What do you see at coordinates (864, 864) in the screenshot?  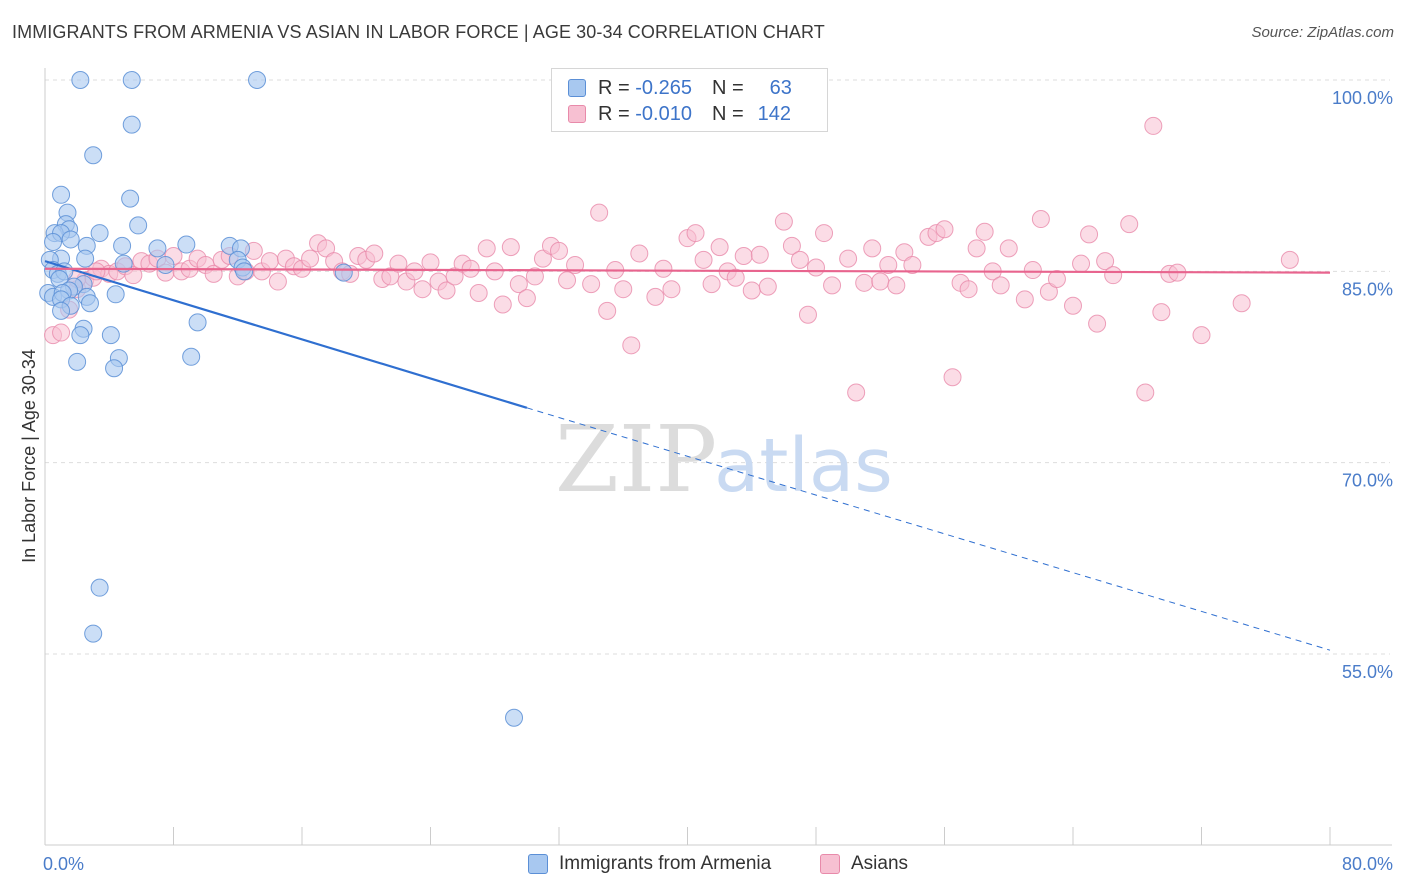 I see `bottom-legend-asians: Asians` at bounding box center [864, 864].